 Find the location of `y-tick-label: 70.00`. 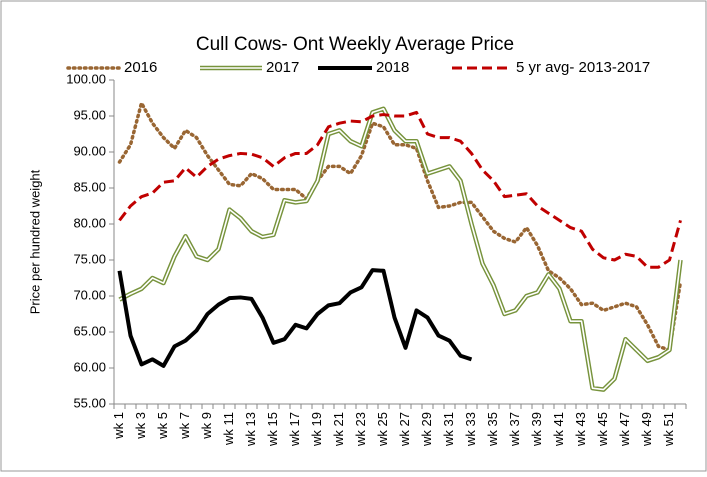

y-tick-label: 70.00 is located at coordinates (89, 294).